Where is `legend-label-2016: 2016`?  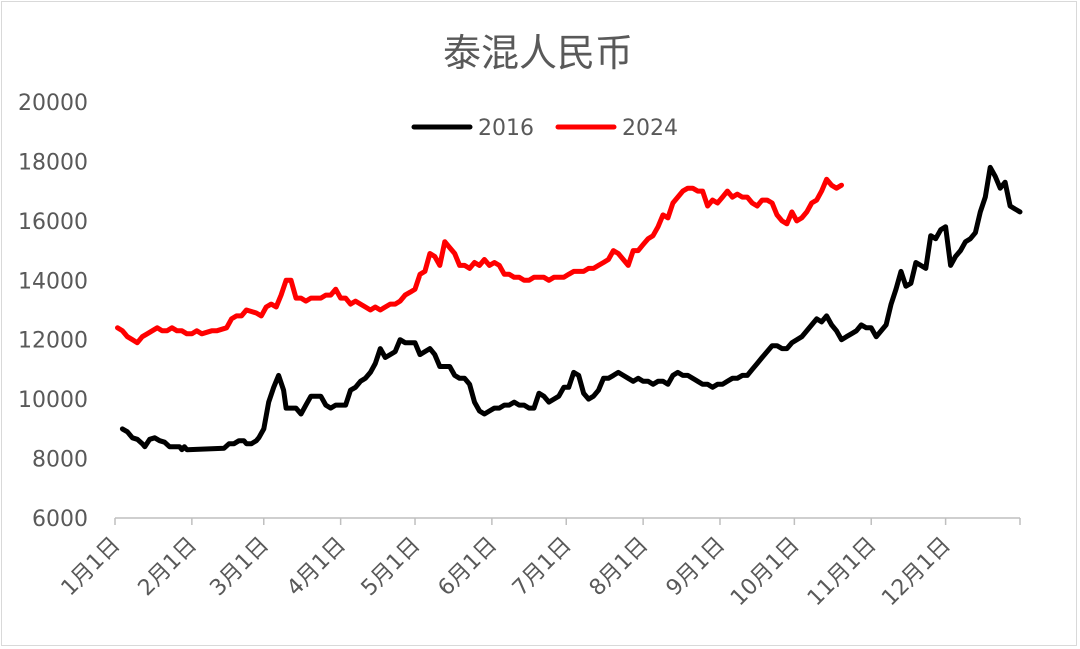
legend-label-2016: 2016 is located at coordinates (506, 128).